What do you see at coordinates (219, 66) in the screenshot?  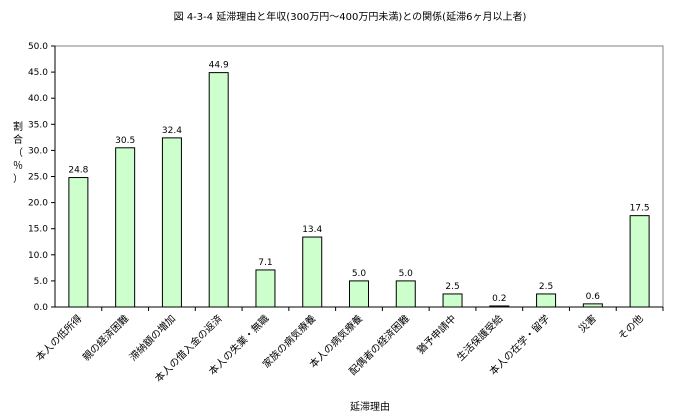 I see `data-label: 44.9` at bounding box center [219, 66].